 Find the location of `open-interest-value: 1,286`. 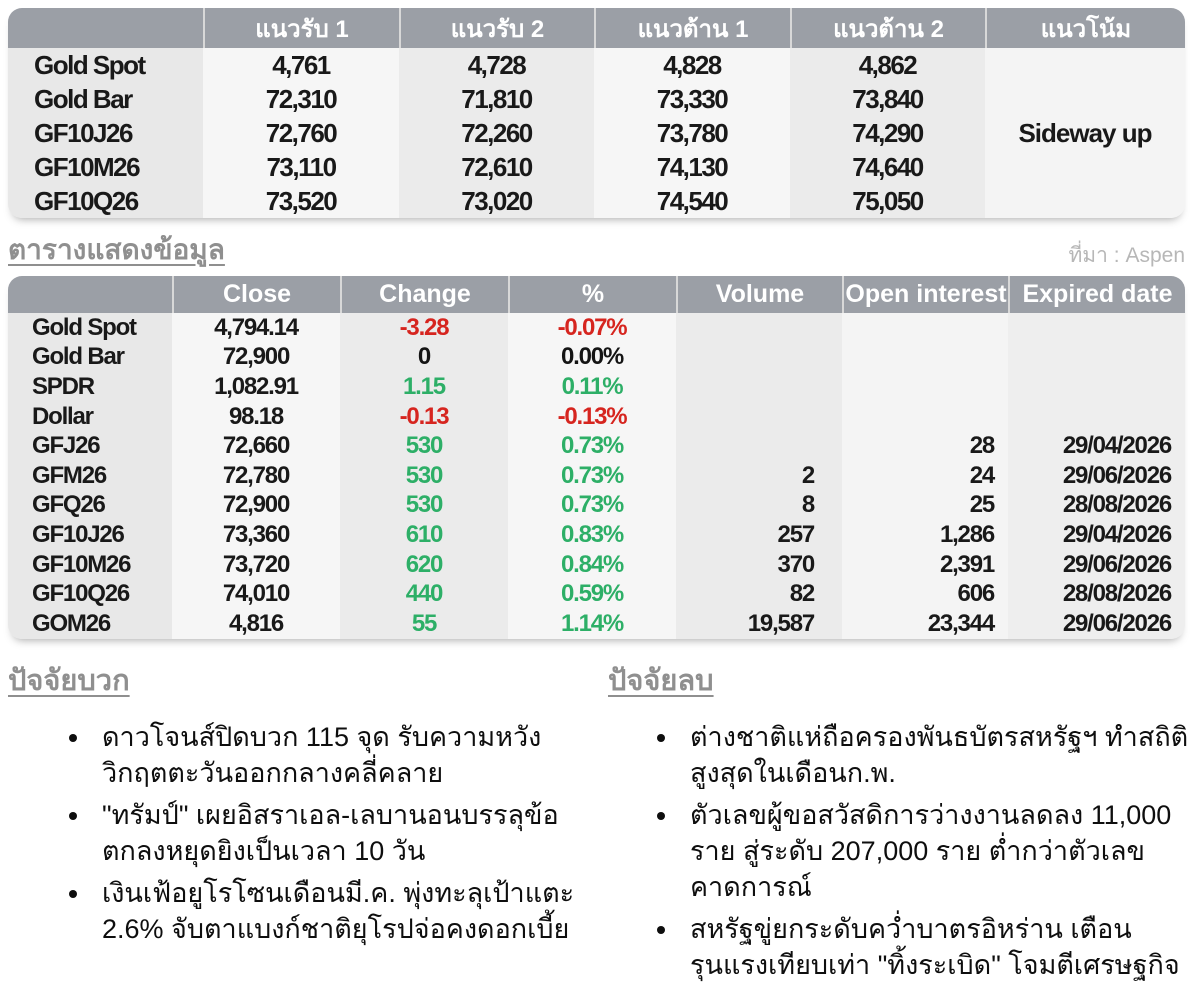

open-interest-value: 1,286 is located at coordinates (925, 535).